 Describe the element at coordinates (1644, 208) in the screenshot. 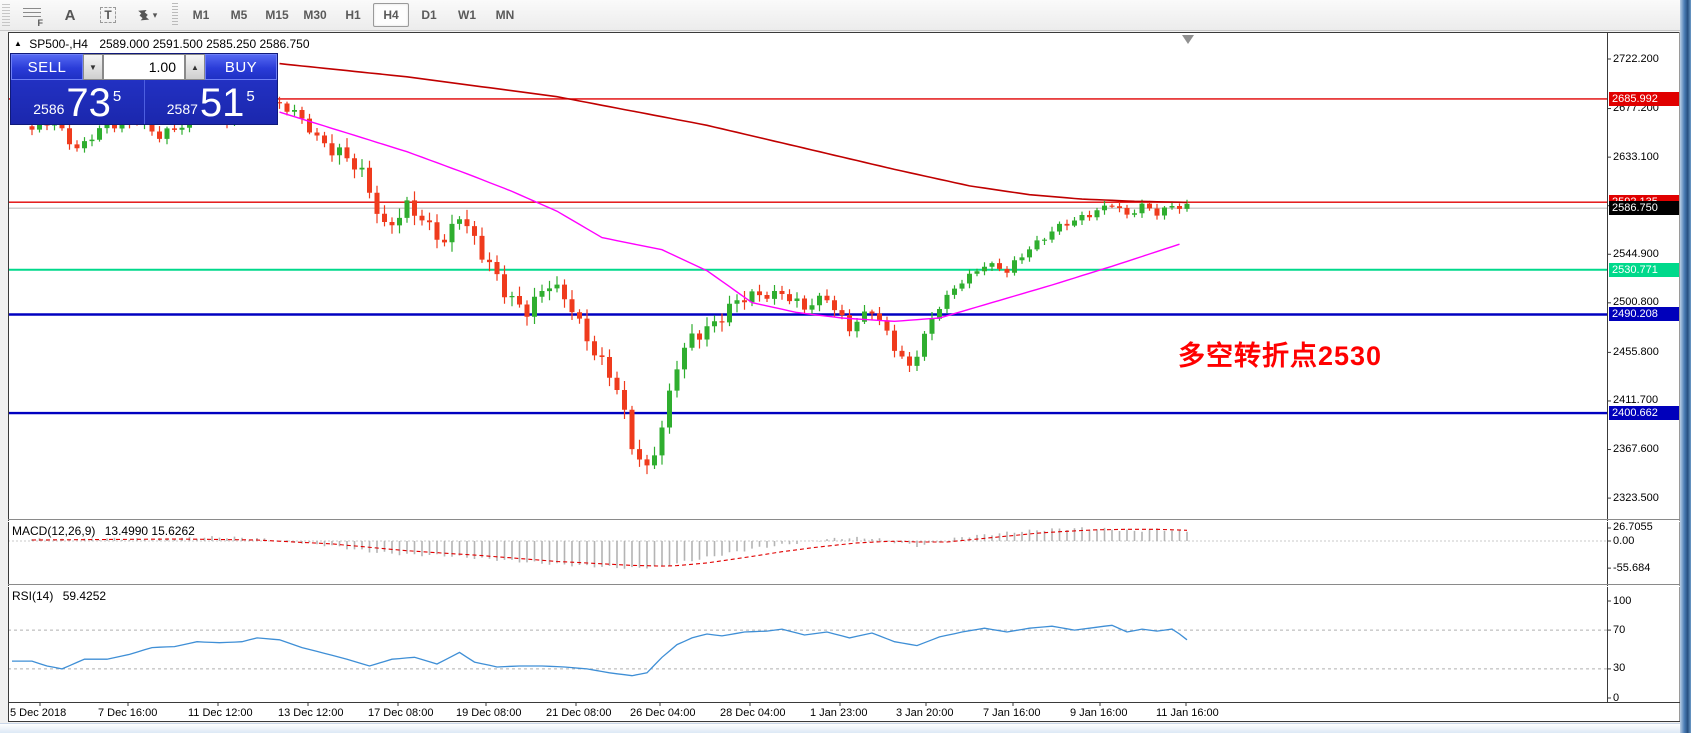

I see `price-badge-2586.750: 2586.750` at that location.